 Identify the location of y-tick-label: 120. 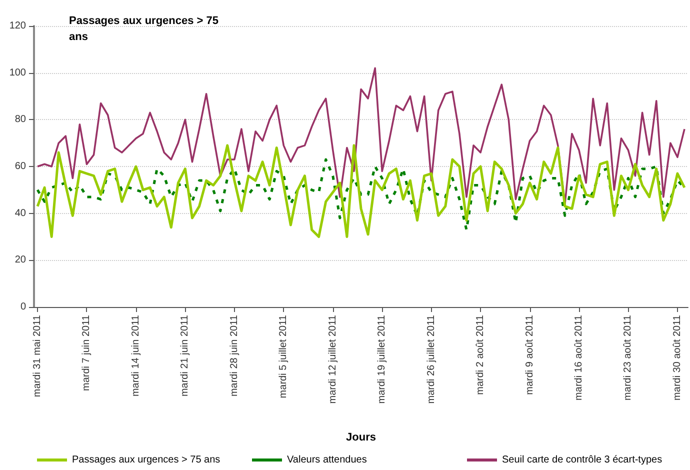
(17, 26).